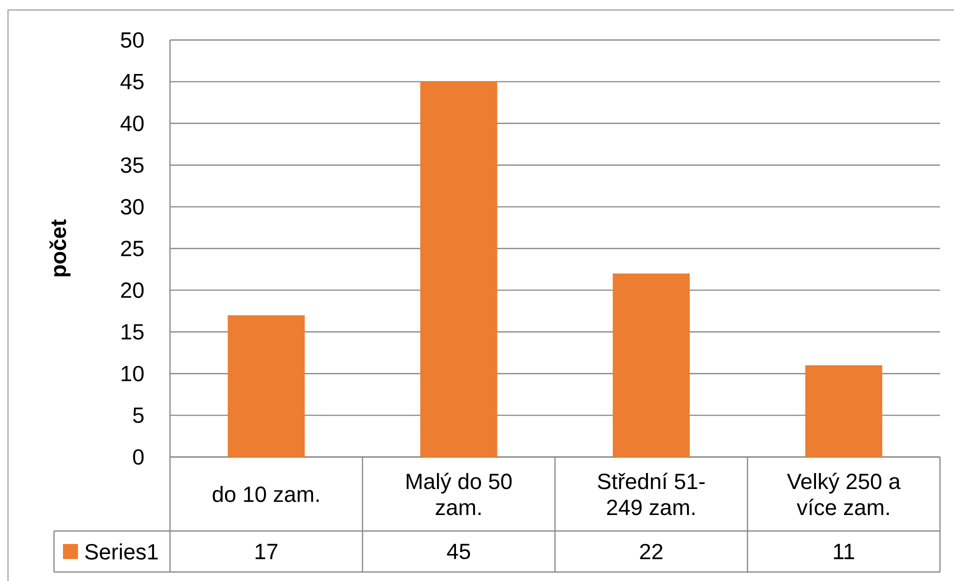 The width and height of the screenshot is (954, 581). Describe the element at coordinates (121, 551) in the screenshot. I see `legend-label: Series1` at that location.